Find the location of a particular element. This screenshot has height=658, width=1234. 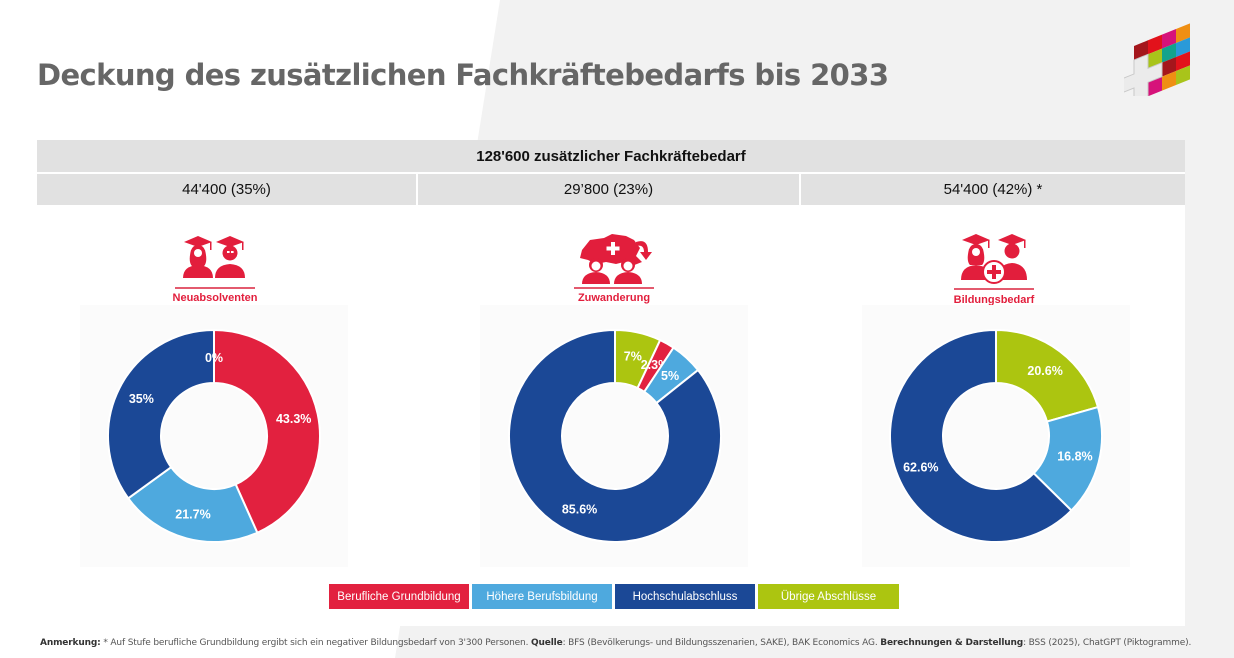

footnote-anmerkung-label: Anmerkung: is located at coordinates (70, 643).